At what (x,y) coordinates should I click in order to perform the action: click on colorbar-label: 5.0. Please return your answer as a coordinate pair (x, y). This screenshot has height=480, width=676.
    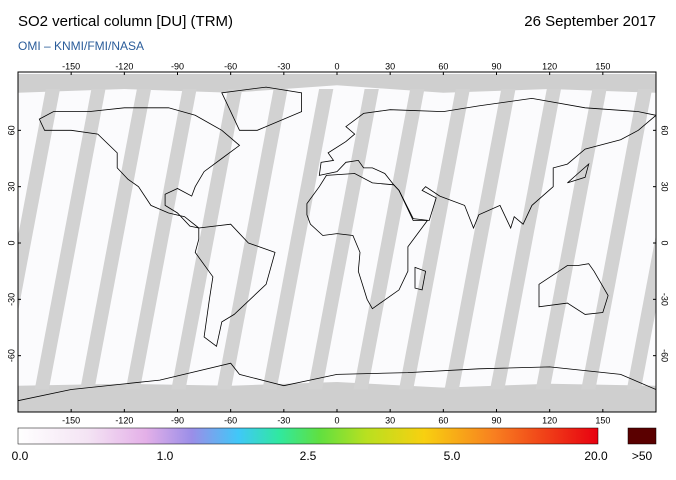
    Looking at the image, I should click on (452, 456).